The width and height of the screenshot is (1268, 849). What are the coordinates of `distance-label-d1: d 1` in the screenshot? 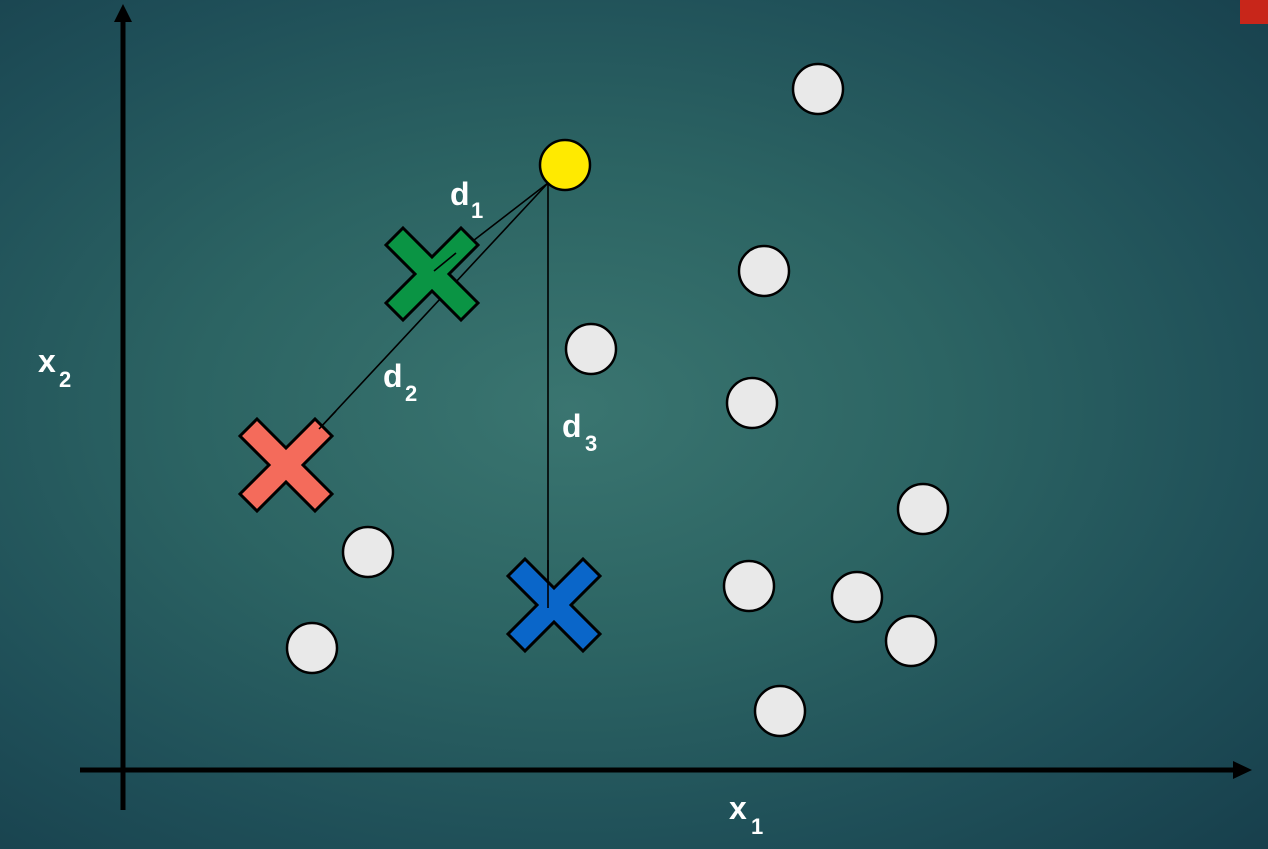 It's located at (466, 199).